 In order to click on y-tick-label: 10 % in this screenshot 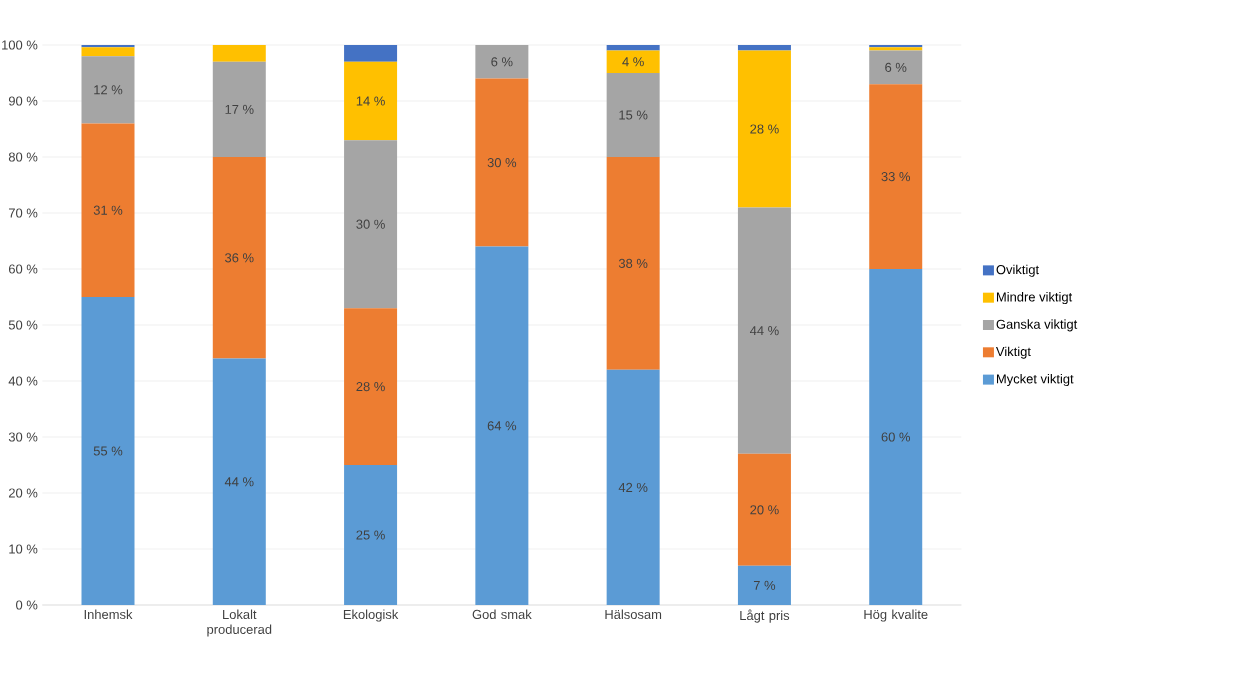, I will do `click(23, 549)`.